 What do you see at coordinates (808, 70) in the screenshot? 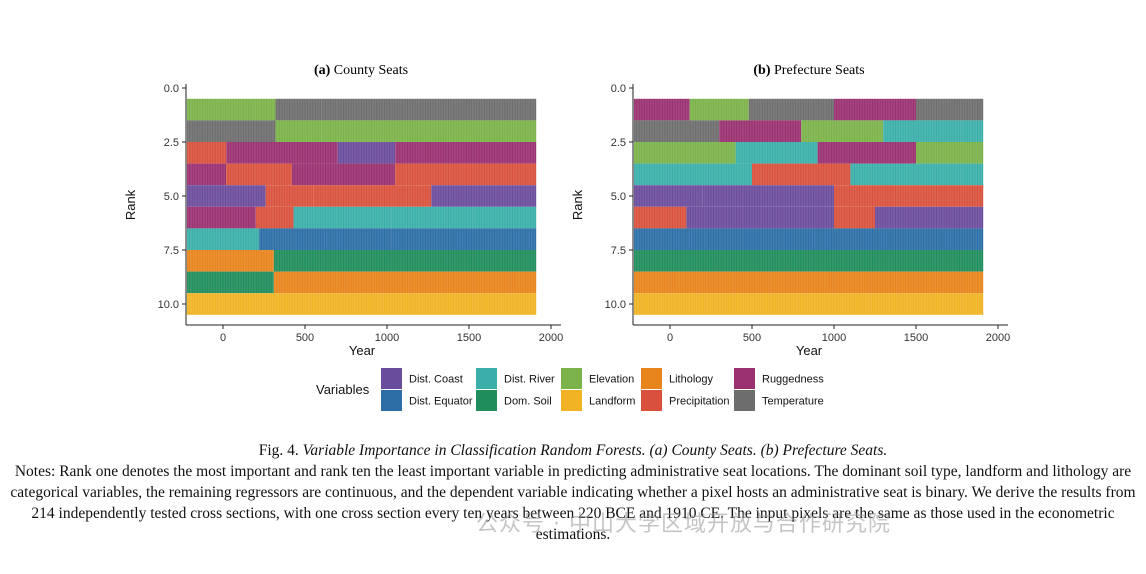
I see `panel-title-b: (b) Prefecture Seats` at bounding box center [808, 70].